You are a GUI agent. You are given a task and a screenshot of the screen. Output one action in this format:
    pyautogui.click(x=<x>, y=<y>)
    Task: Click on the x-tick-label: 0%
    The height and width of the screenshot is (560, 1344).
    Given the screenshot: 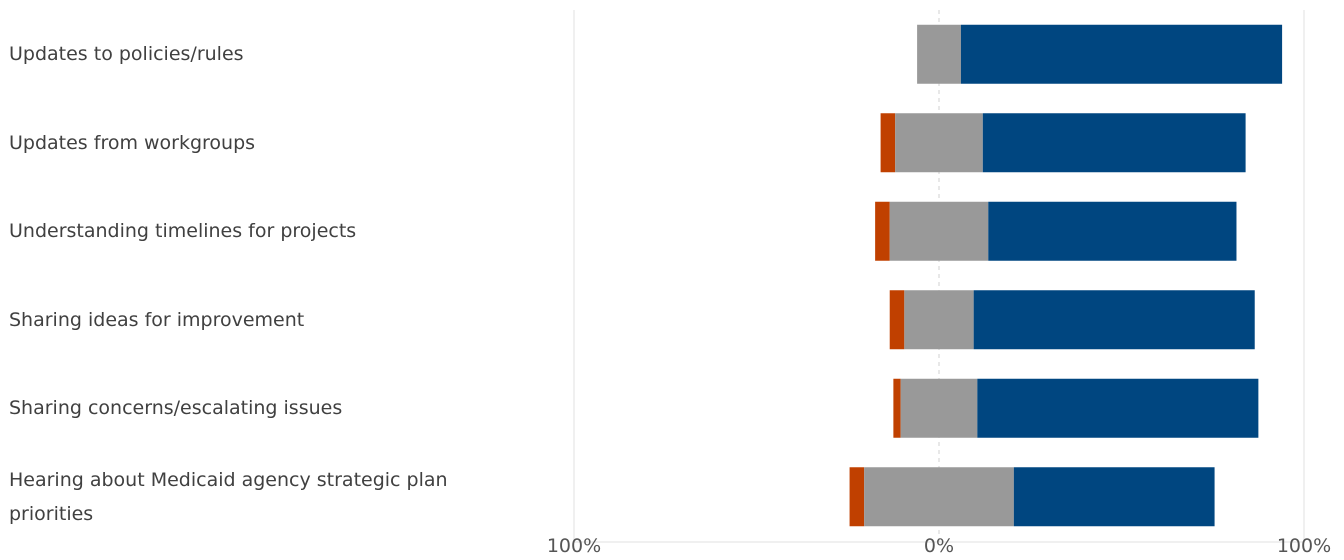 What is the action you would take?
    pyautogui.click(x=939, y=546)
    